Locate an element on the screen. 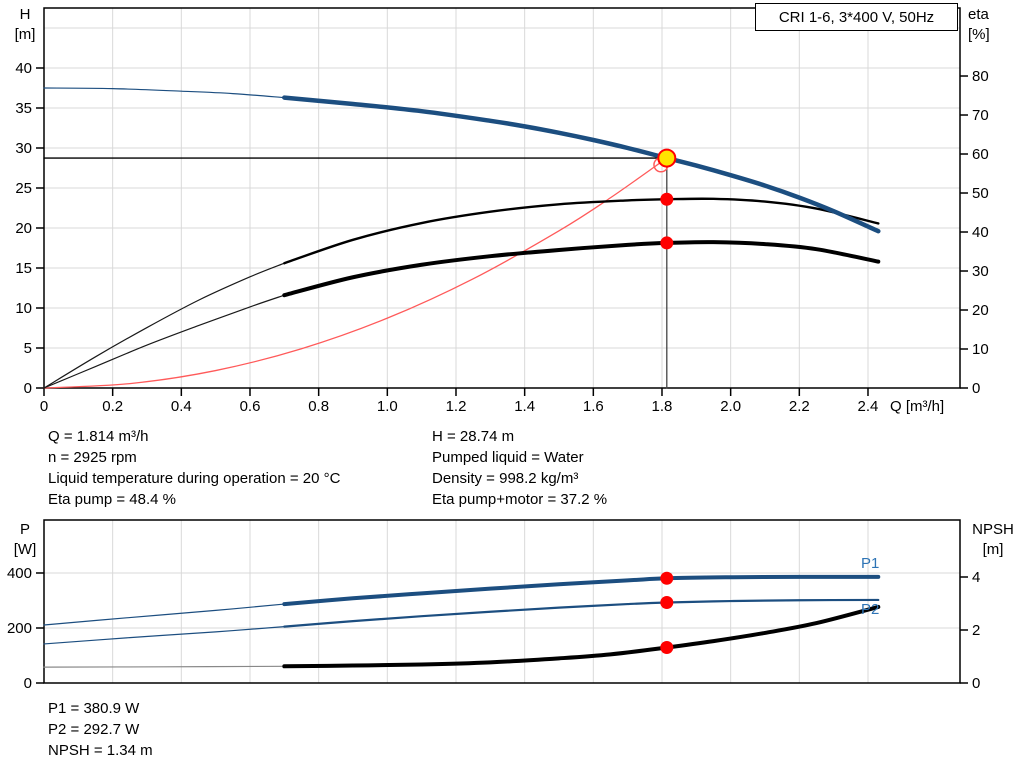  power-info: P1 = 380.9 W P2 = 292.7 W NPSH = 1.34 m is located at coordinates (100, 729).